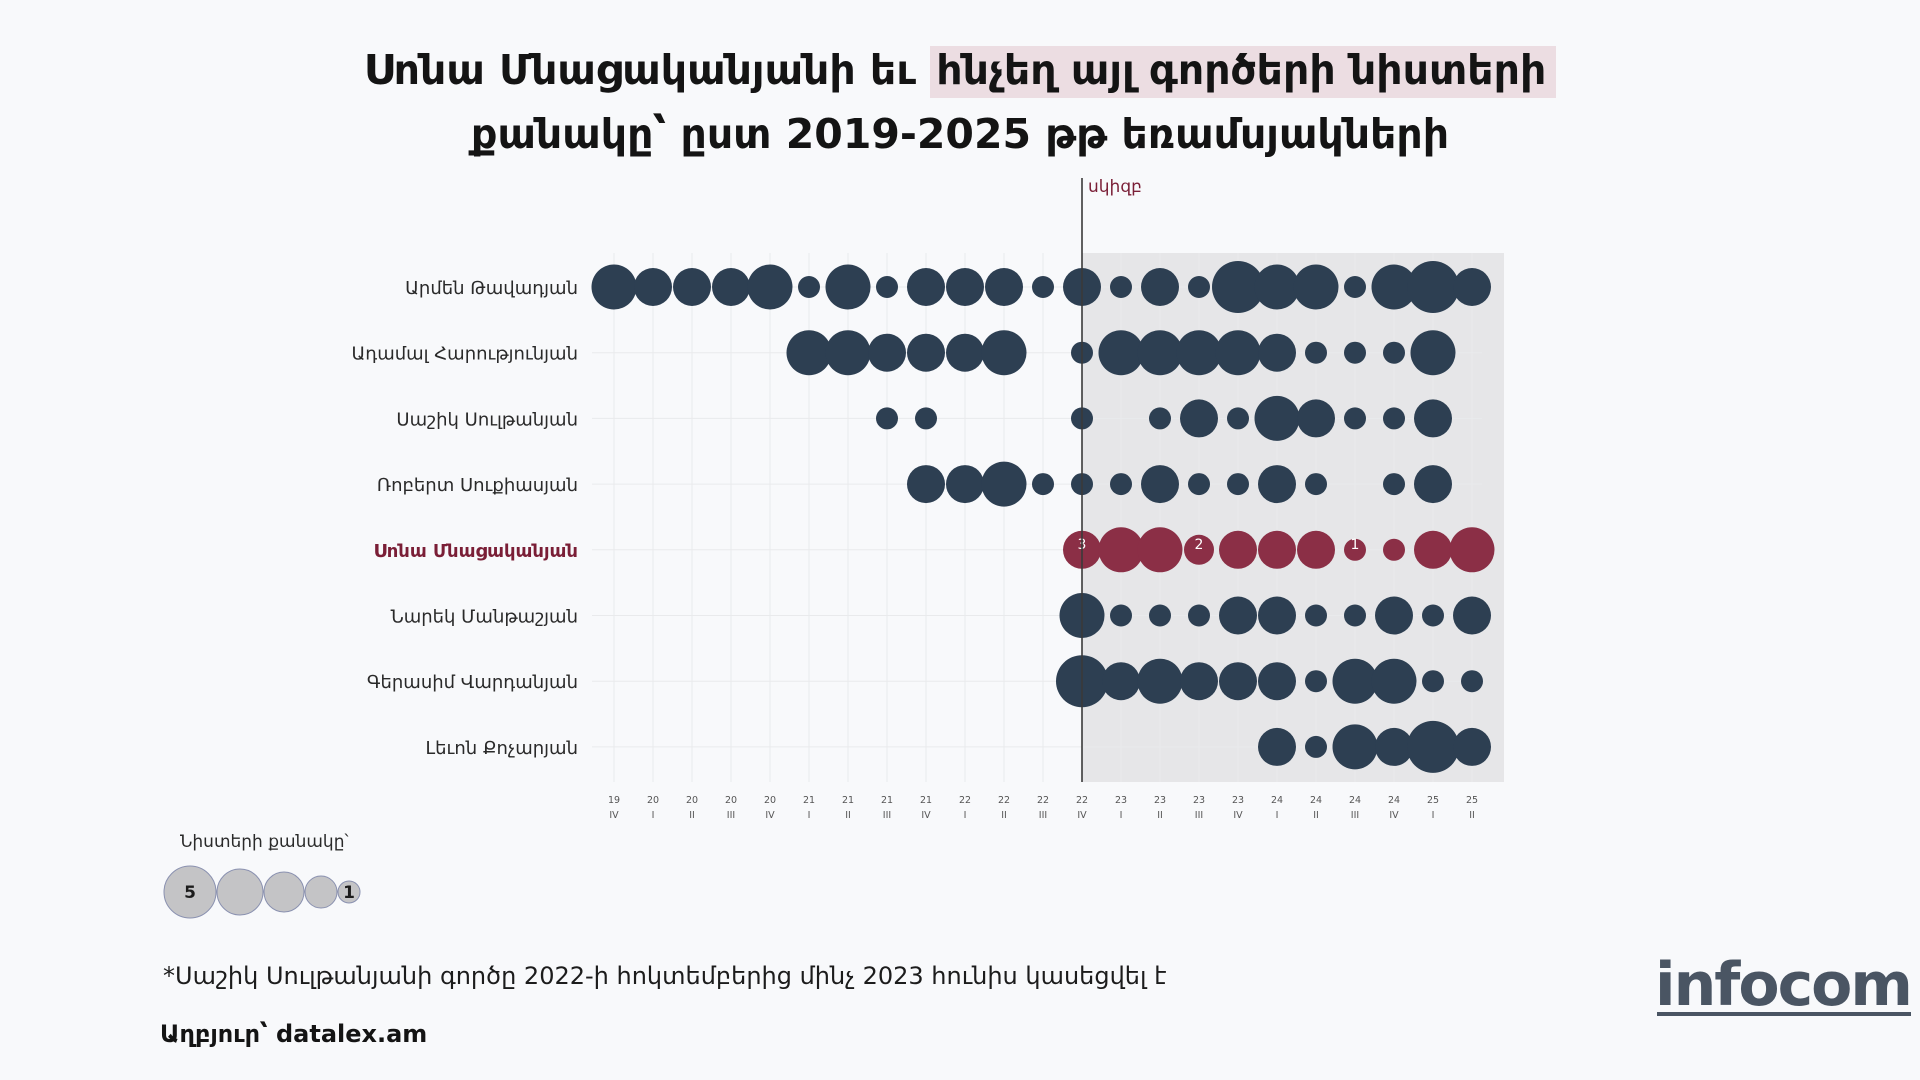 The height and width of the screenshot is (1080, 1920). What do you see at coordinates (887, 815) in the screenshot?
I see `x-tick-quarter: III` at bounding box center [887, 815].